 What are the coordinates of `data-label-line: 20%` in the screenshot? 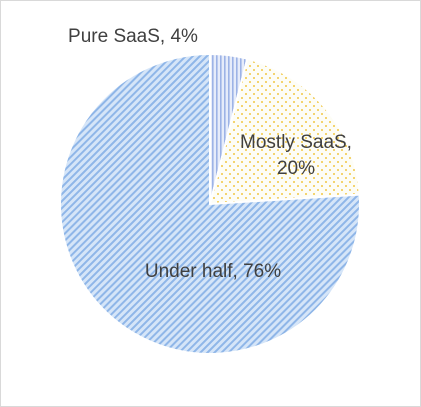 It's located at (296, 168).